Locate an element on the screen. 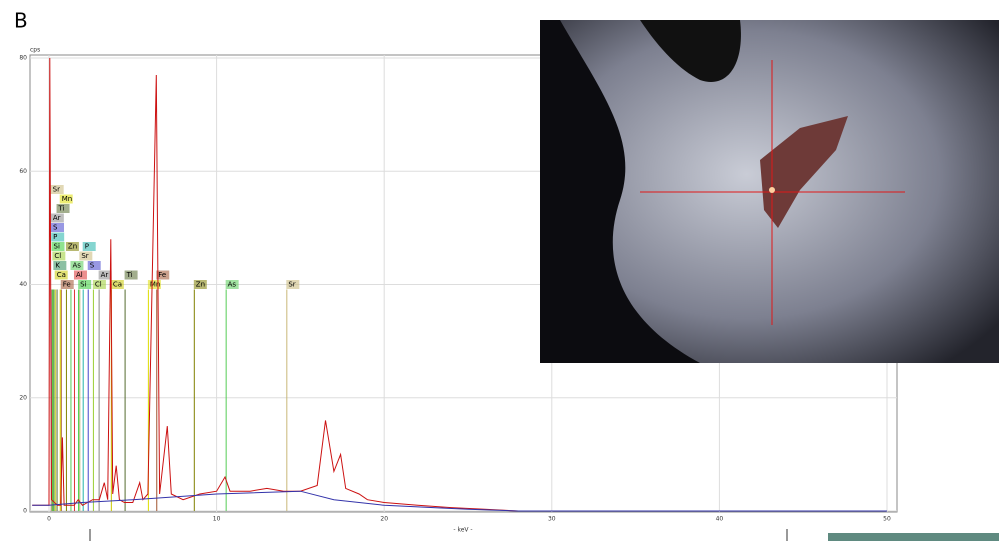  x-tick-label: 0 is located at coordinates (49, 519).